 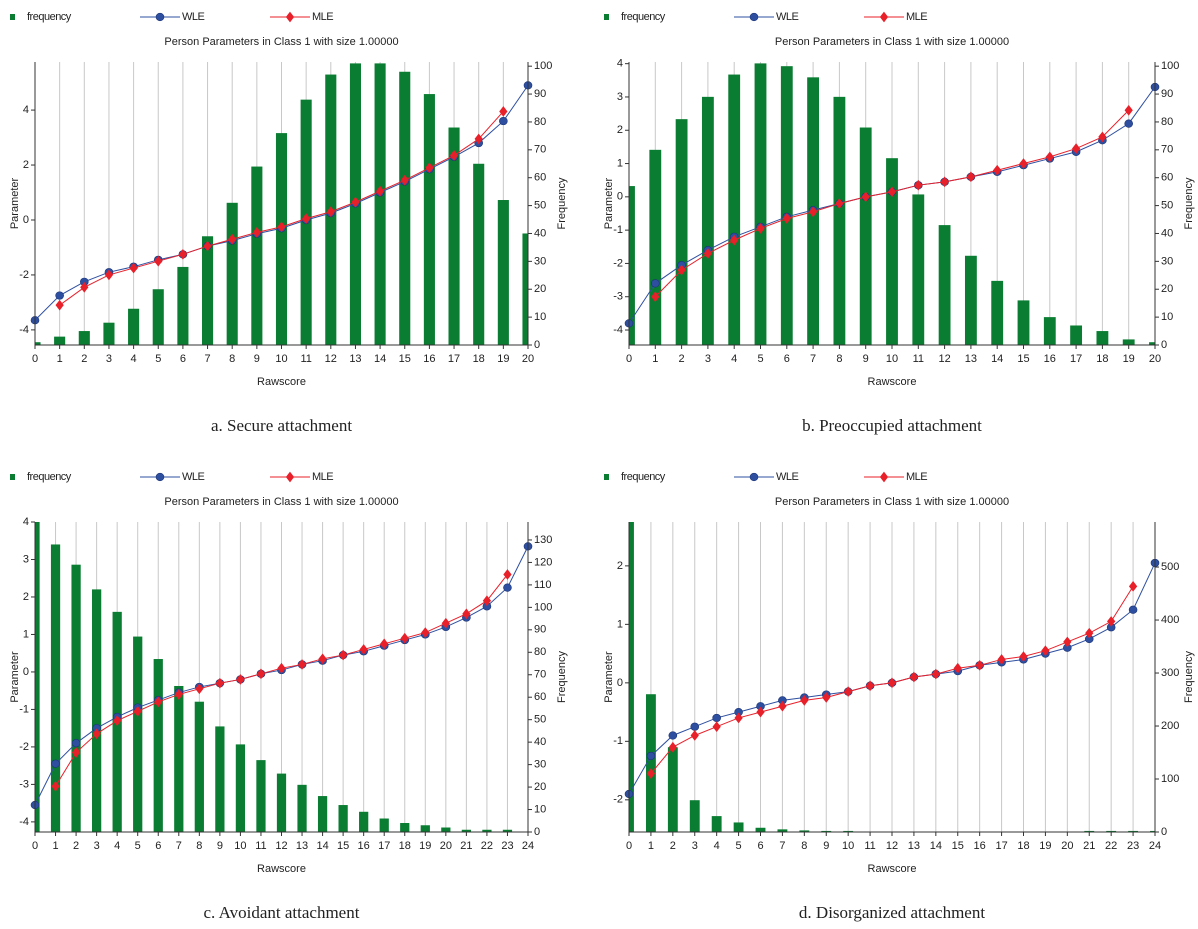 I want to click on y2-tick-label: 70, so click(x=1167, y=150).